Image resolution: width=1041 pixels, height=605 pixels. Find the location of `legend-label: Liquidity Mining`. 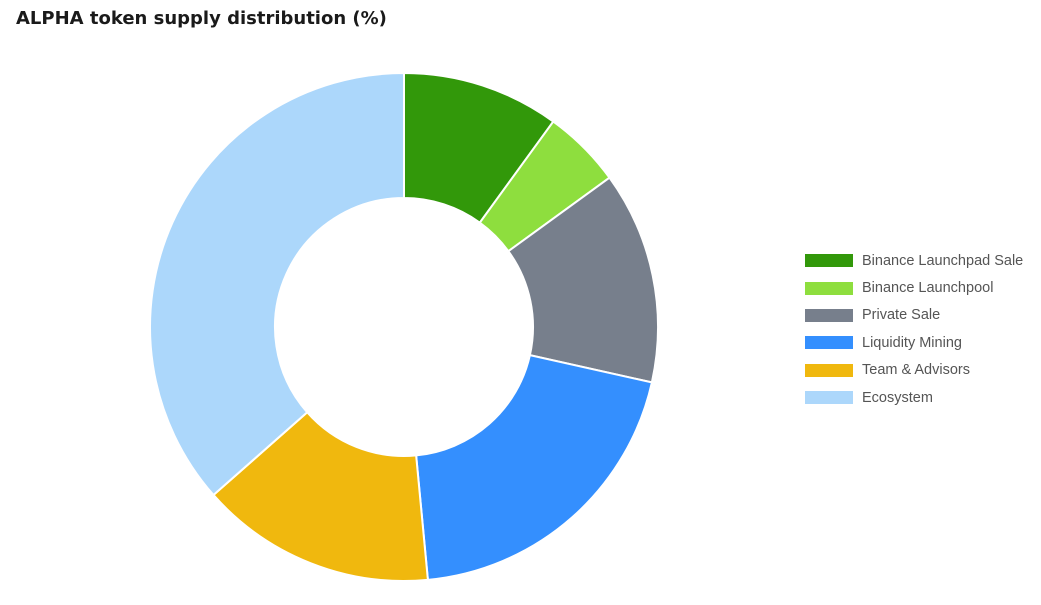

legend-label: Liquidity Mining is located at coordinates (912, 342).